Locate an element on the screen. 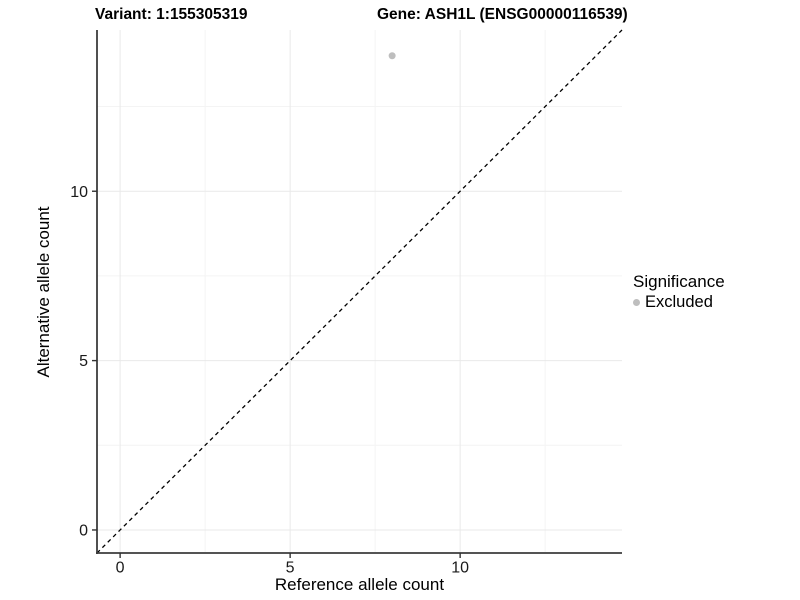 This screenshot has height=600, width=800. x-axis-title: Reference allele count is located at coordinates (359, 584).